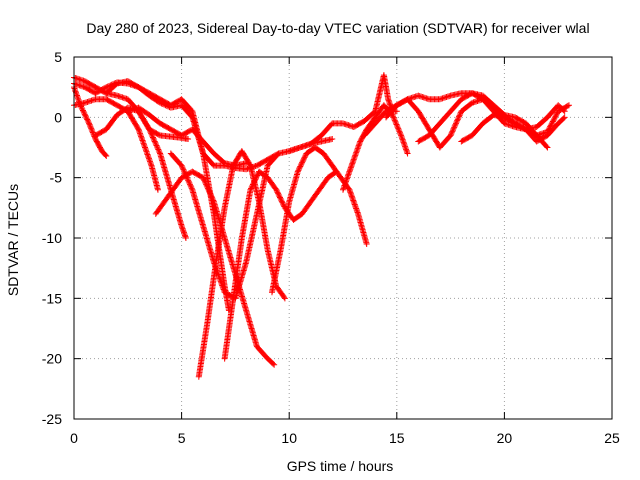 The width and height of the screenshot is (640, 480). Describe the element at coordinates (52, 298) in the screenshot. I see `y-tick-label: -15` at that location.